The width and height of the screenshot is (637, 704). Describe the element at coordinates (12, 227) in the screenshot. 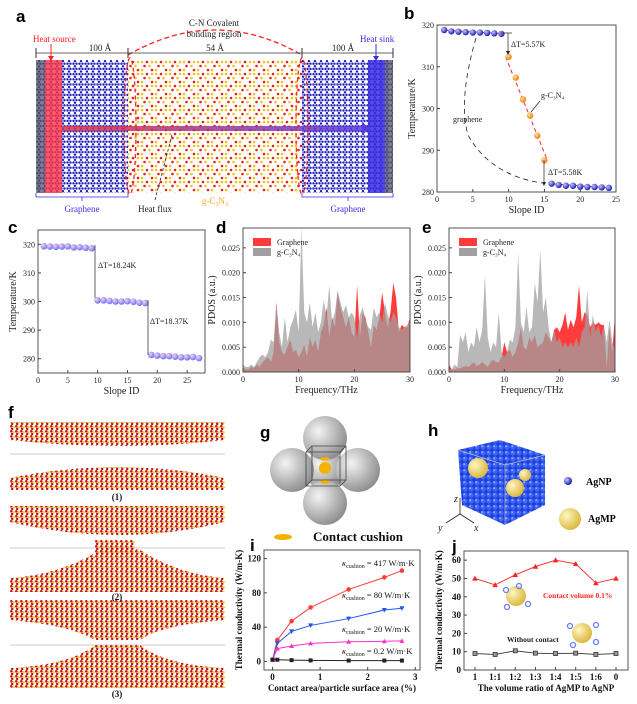

I see `panel-label-c: c` at that location.